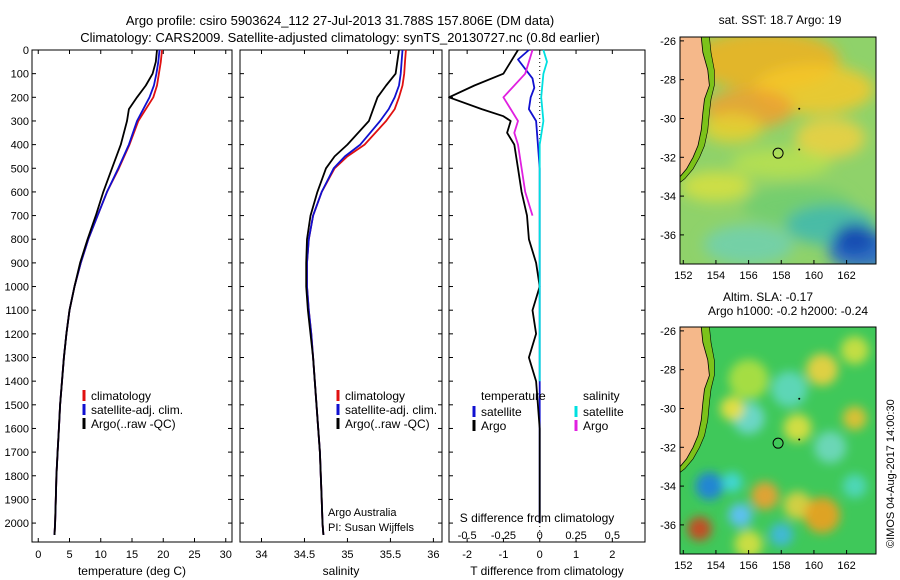 Image resolution: width=900 pixels, height=580 pixels. Describe the element at coordinates (467, 536) in the screenshot. I see `s-tick-label: -0.5` at that location.